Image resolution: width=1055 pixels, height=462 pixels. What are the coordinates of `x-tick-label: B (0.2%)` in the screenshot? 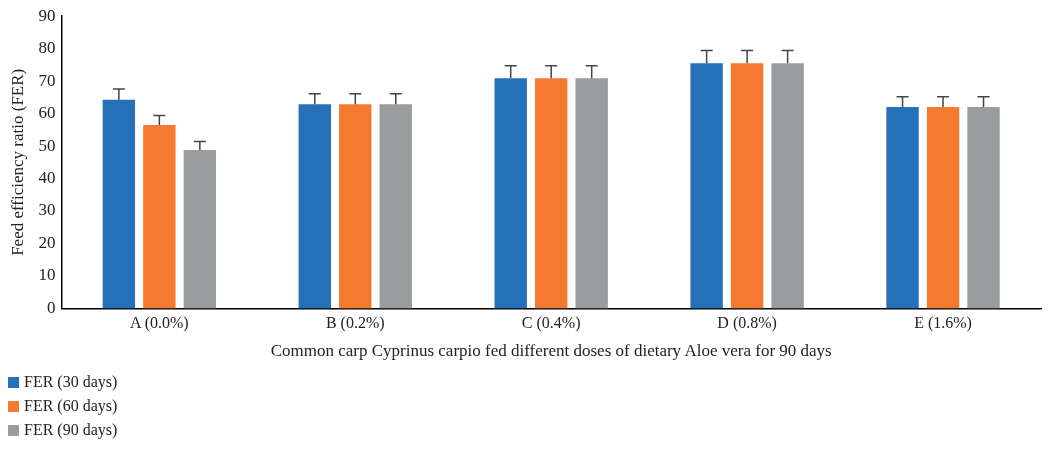 It's located at (355, 323).